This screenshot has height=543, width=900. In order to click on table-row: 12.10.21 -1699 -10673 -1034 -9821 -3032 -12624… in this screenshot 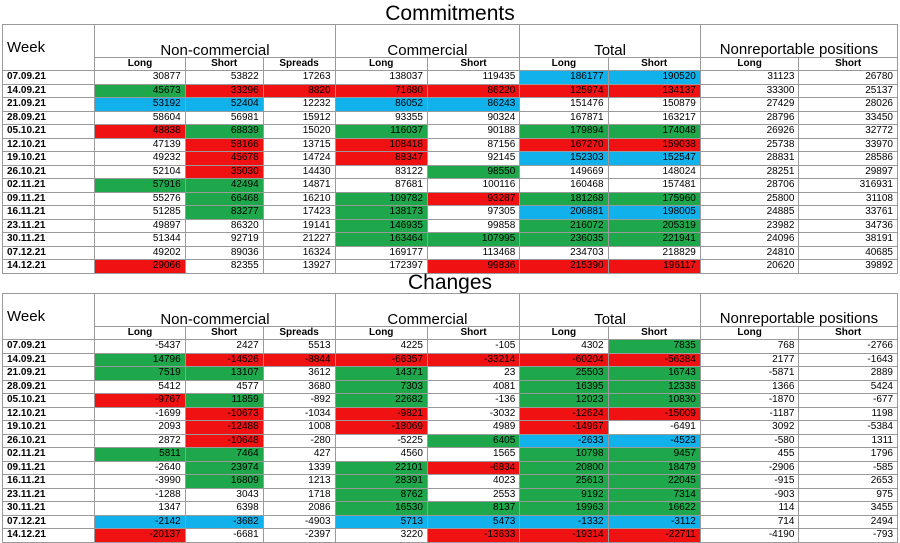, I will do `click(449, 413)`.